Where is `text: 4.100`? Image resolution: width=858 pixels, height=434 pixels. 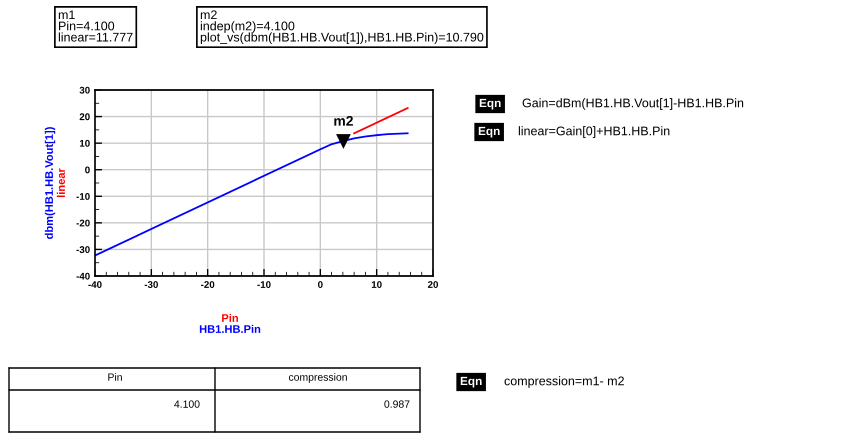 text: 4.100 is located at coordinates (187, 404).